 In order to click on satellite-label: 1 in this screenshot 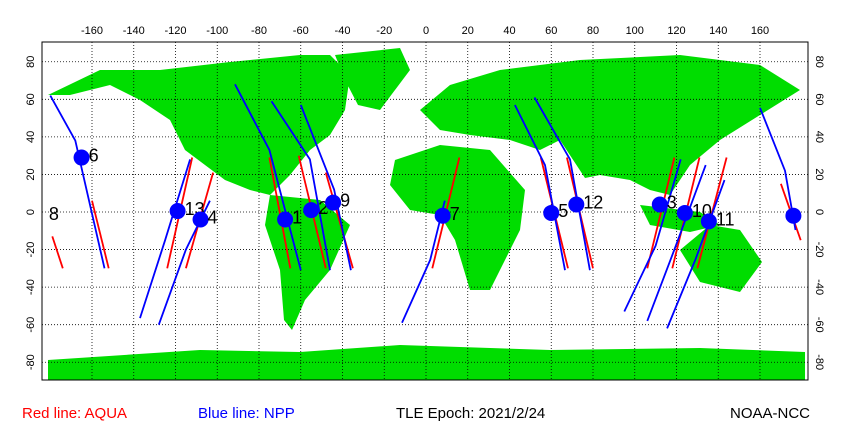, I will do `click(297, 218)`.